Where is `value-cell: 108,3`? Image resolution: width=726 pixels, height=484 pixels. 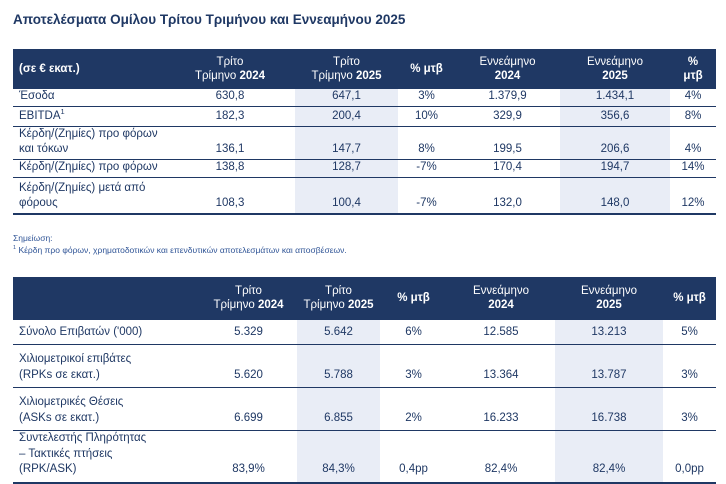 value-cell: 108,3 is located at coordinates (230, 196).